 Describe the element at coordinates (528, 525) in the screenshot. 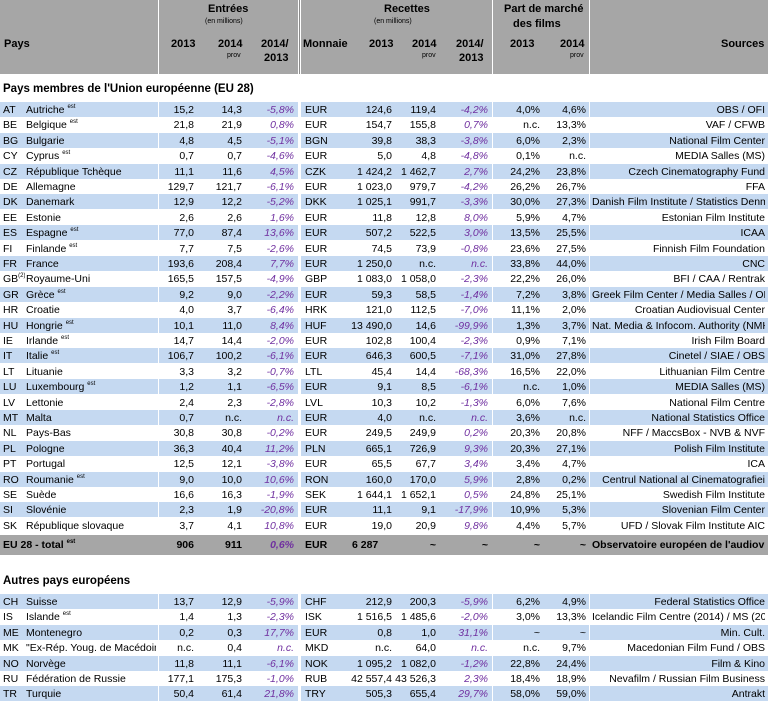

I see `part-2013: 4,4%` at that location.